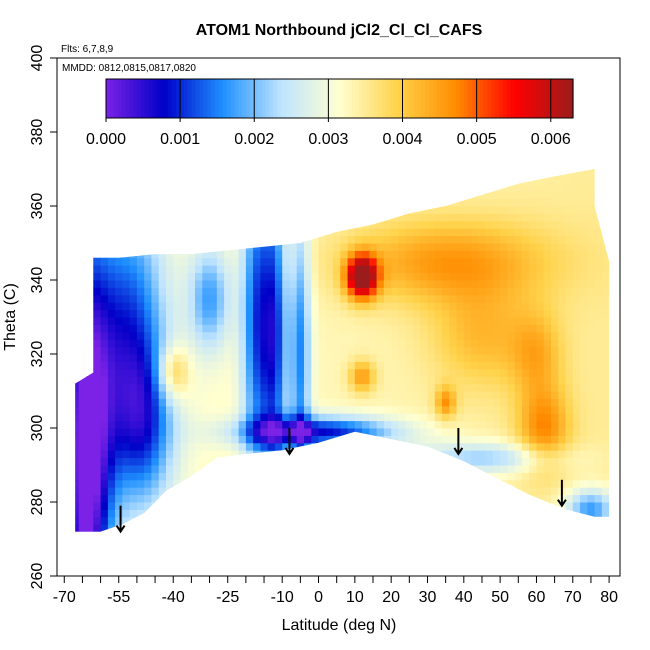 Image resolution: width=650 pixels, height=650 pixels. What do you see at coordinates (37, 132) in the screenshot?
I see `y-tick-label: 380` at bounding box center [37, 132].